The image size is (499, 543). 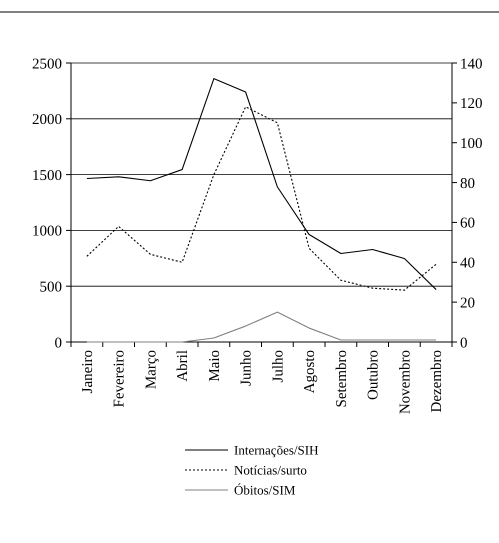 I want to click on y-tick-label: 1500, so click(x=47, y=176).